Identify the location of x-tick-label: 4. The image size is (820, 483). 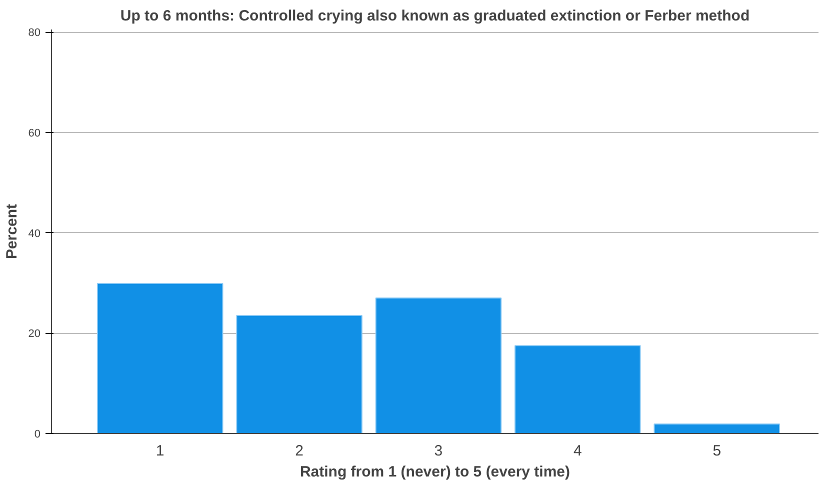
(578, 451).